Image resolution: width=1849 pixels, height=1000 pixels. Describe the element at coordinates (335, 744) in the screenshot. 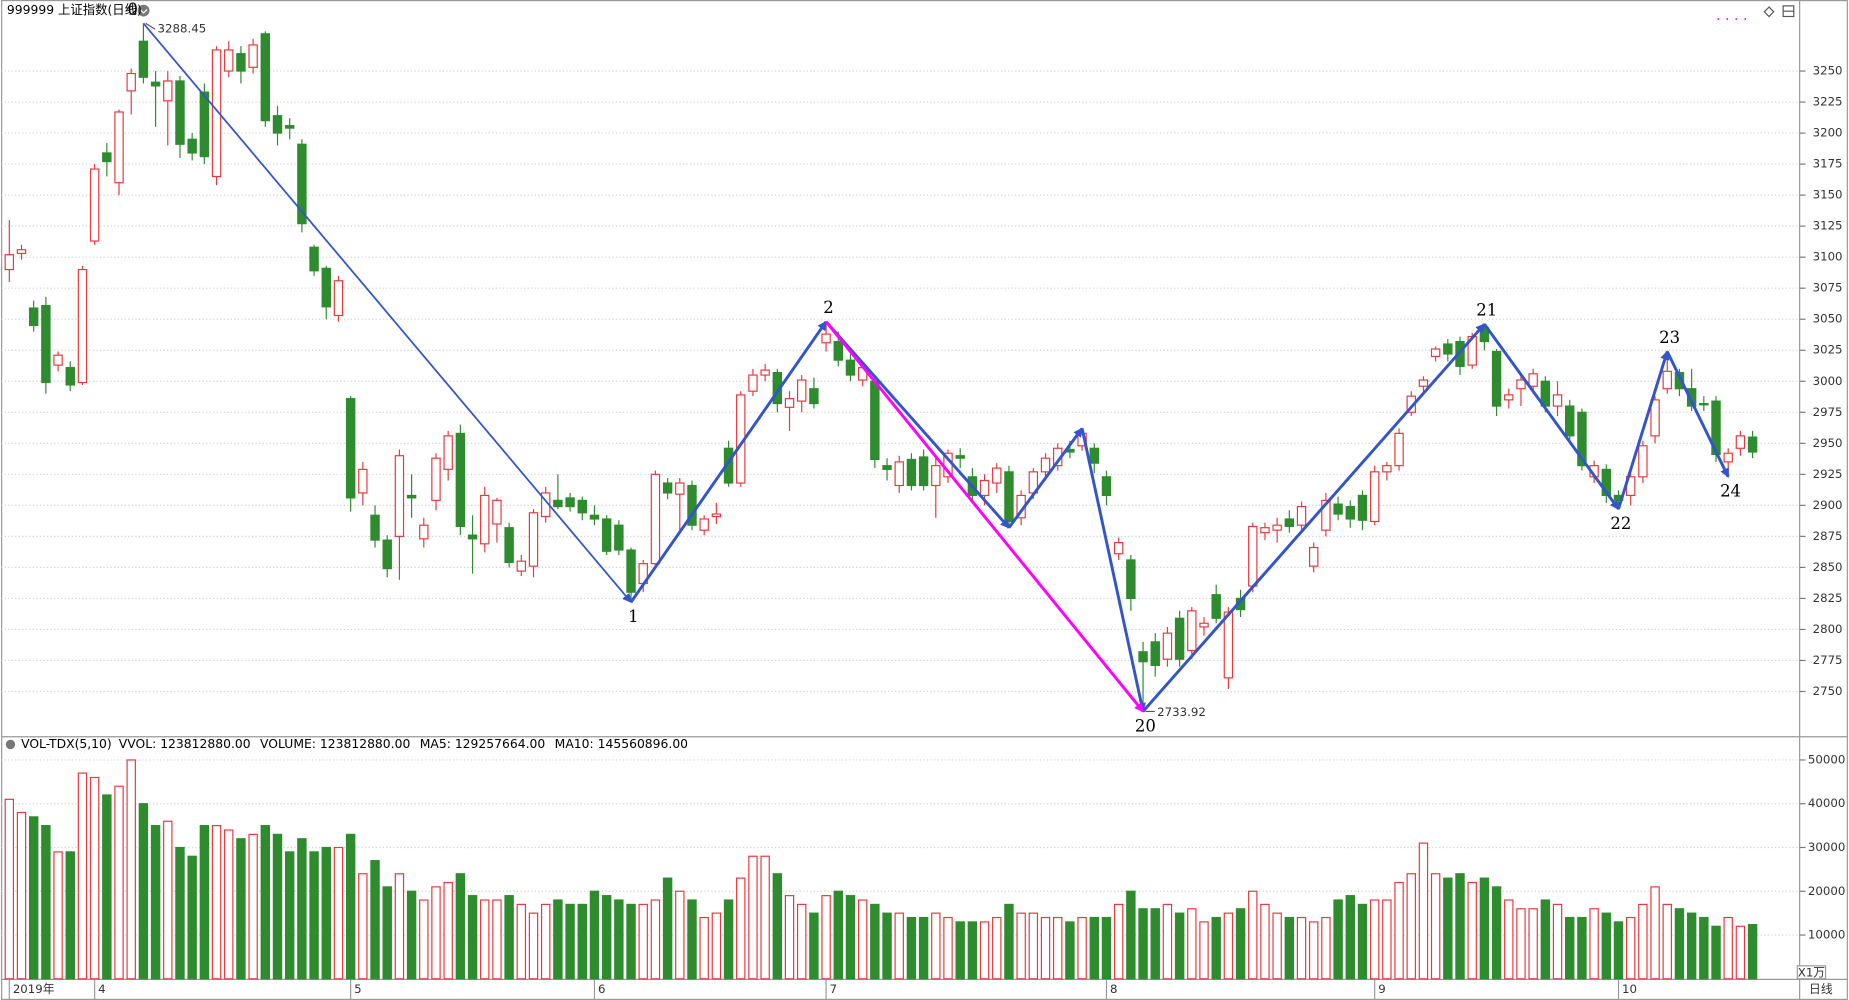

I see `legend-entry: VOLUME: 123812880.00` at that location.